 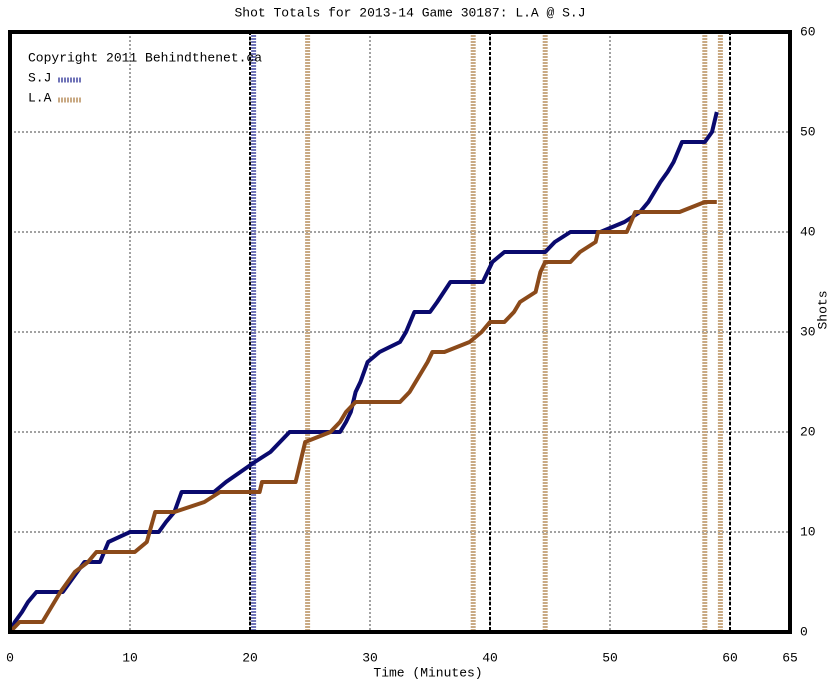 What do you see at coordinates (39, 77) in the screenshot?
I see `legend-label: S.J` at bounding box center [39, 77].